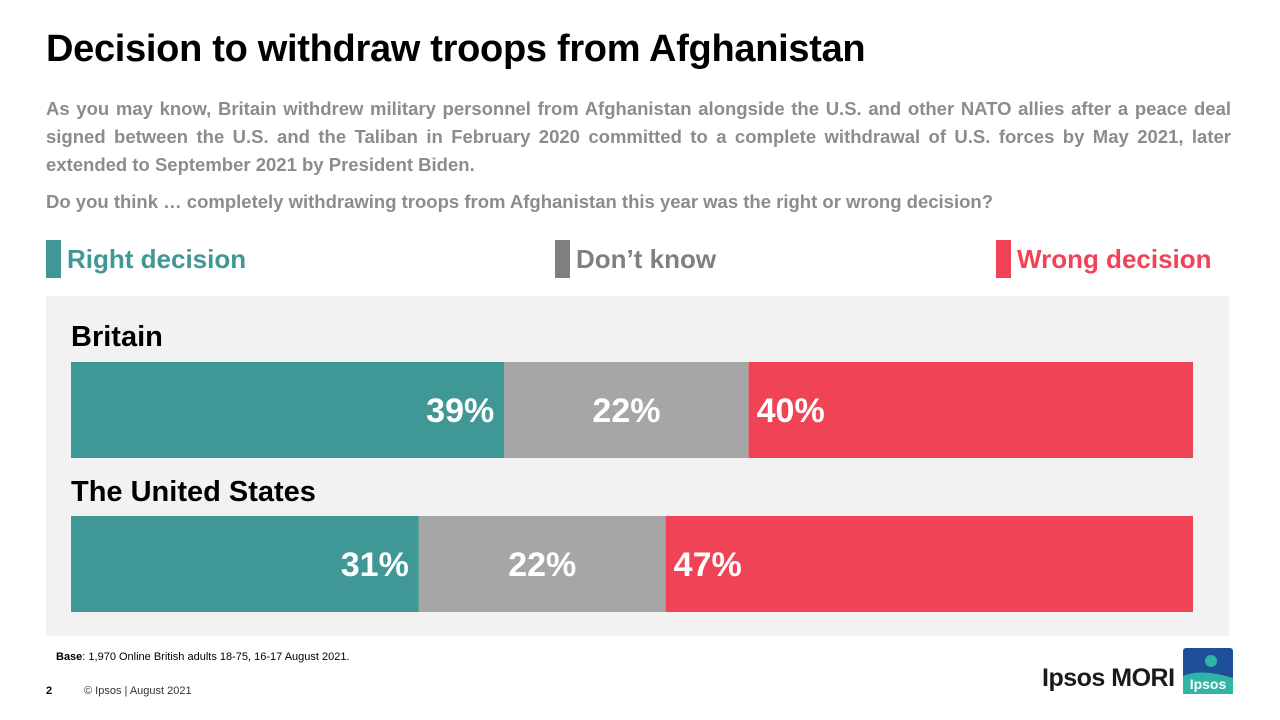 The height and width of the screenshot is (720, 1280). I want to click on data-label-0-1: 22%, so click(626, 411).